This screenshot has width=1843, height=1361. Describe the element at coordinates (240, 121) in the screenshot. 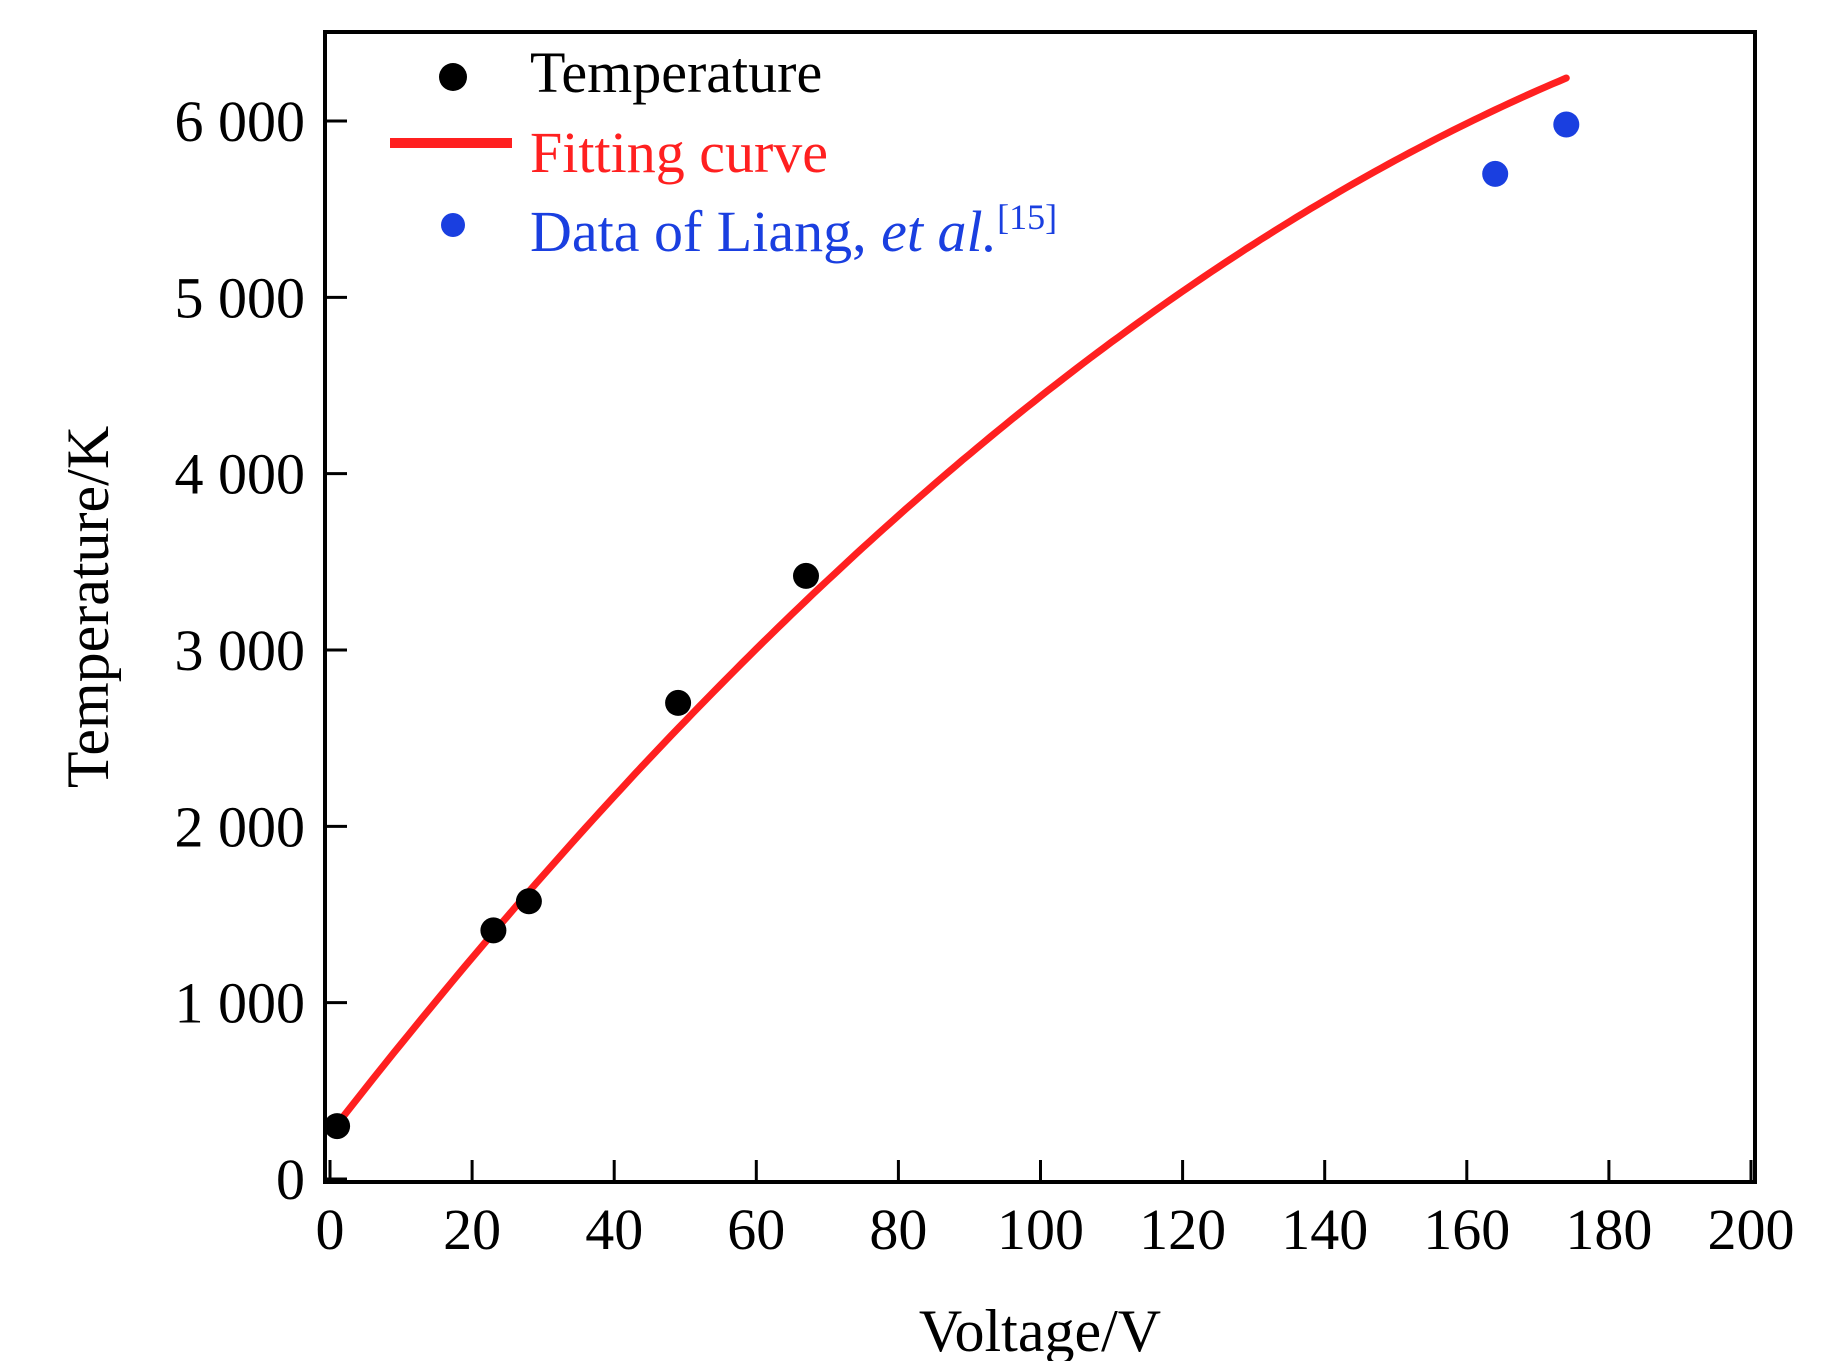

I see `y-tick-label: 6 000` at that location.